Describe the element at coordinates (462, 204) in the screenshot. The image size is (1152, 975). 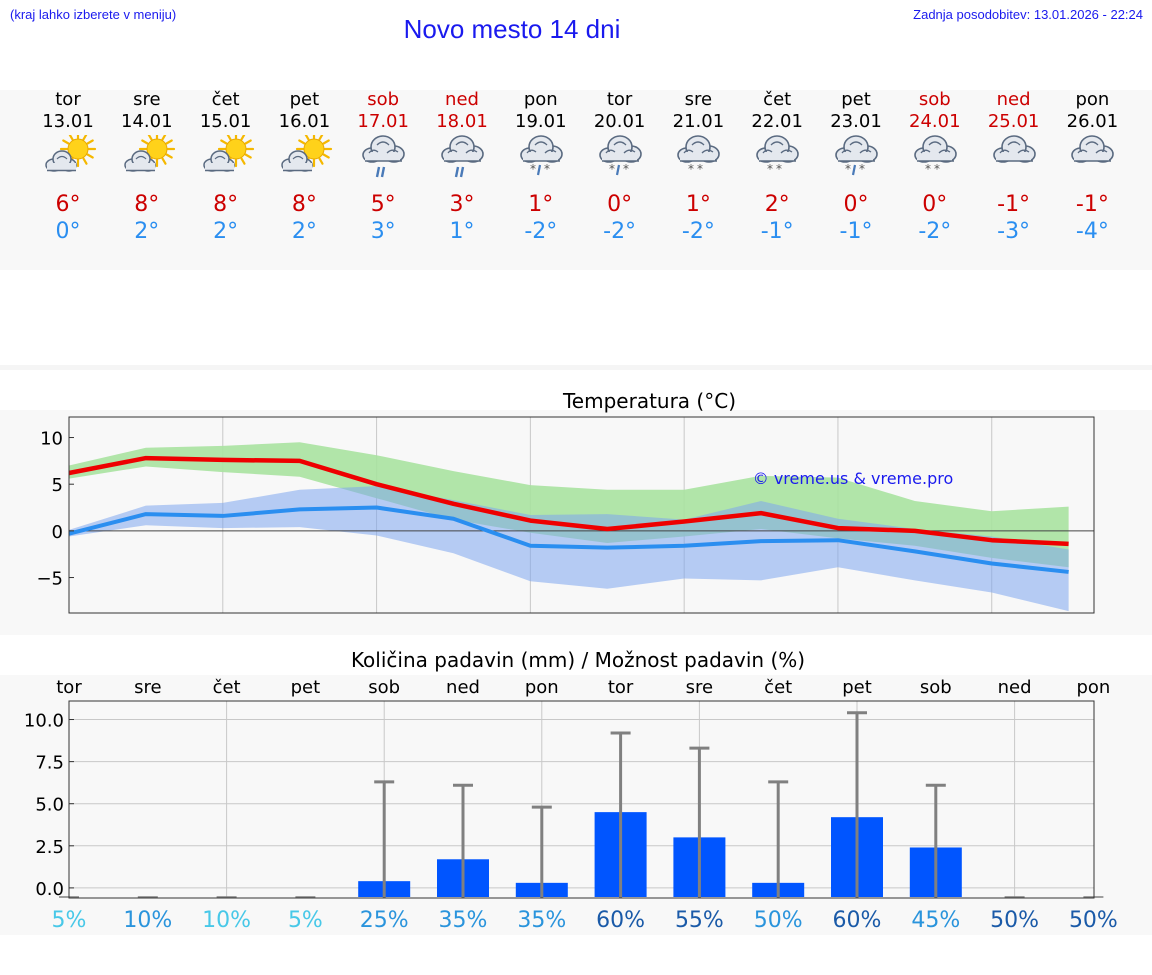
I see `max-temp: 3°` at that location.